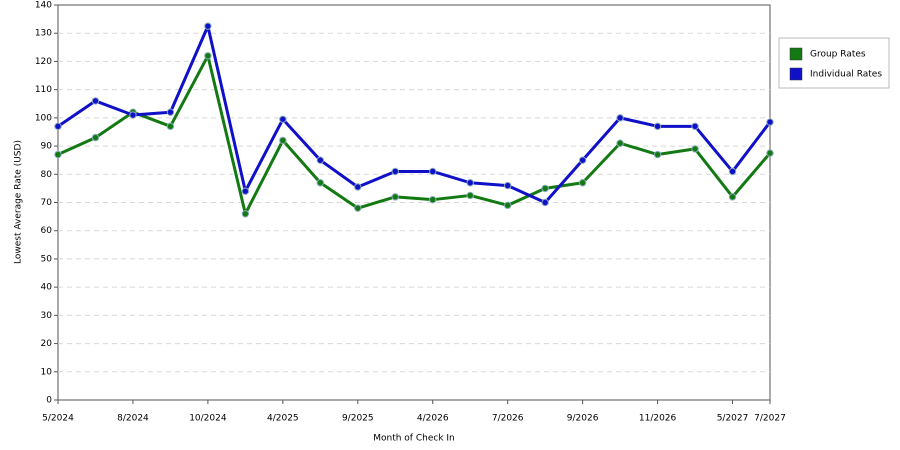  Describe the element at coordinates (47, 203) in the screenshot. I see `y-tick-label: 70` at that location.